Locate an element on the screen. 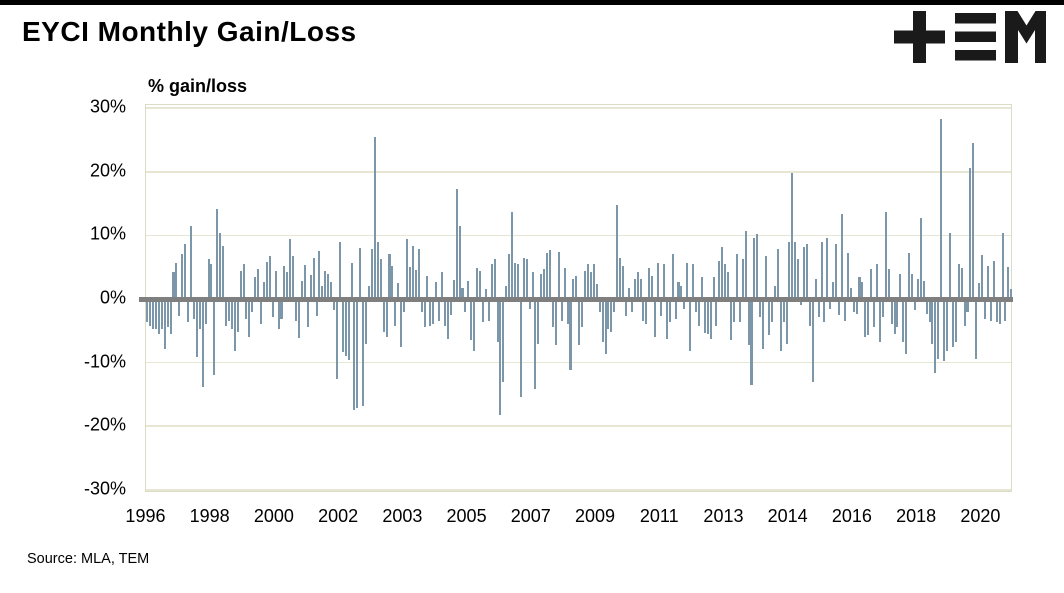 This screenshot has height=593, width=1064. x-tick-label: 2014 is located at coordinates (787, 516).